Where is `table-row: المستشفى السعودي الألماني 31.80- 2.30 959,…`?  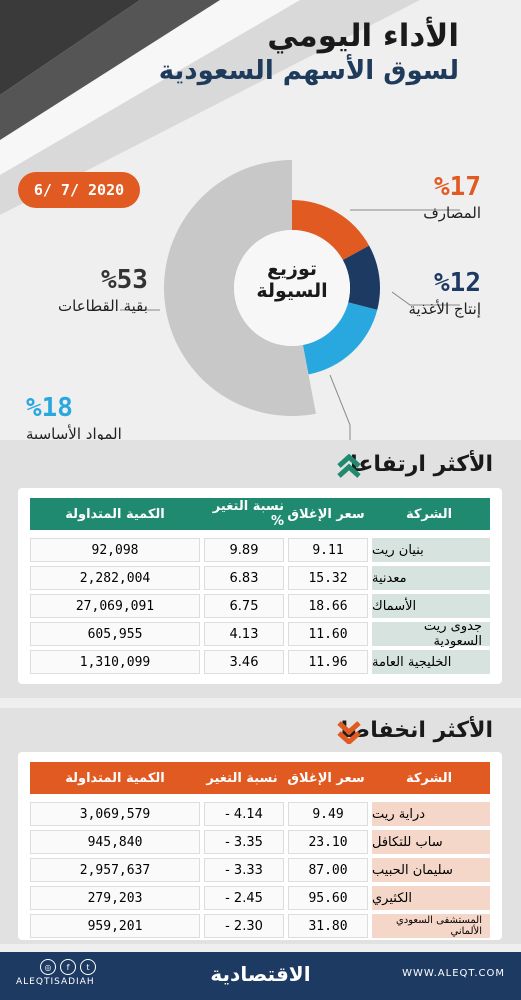
table-row: المستشفى السعودي الألماني 31.80- 2.30 959,… is located at coordinates (260, 926).